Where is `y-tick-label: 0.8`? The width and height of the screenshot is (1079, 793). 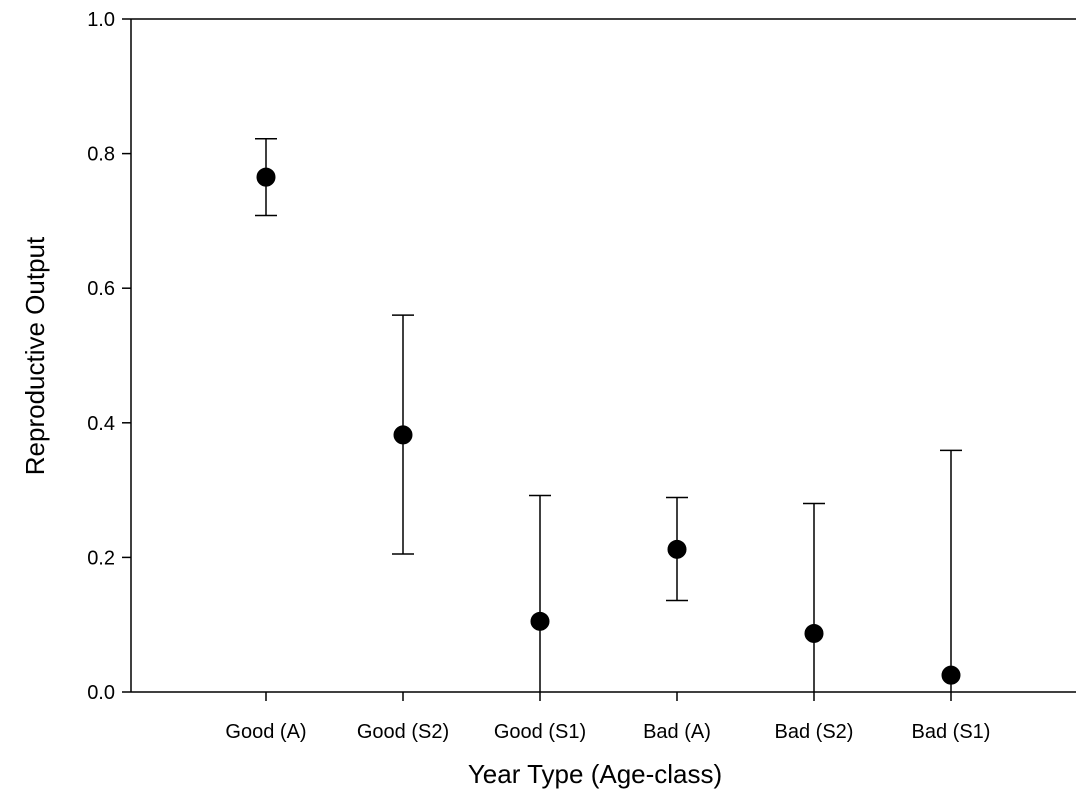
y-tick-label: 0.8 is located at coordinates (101, 155).